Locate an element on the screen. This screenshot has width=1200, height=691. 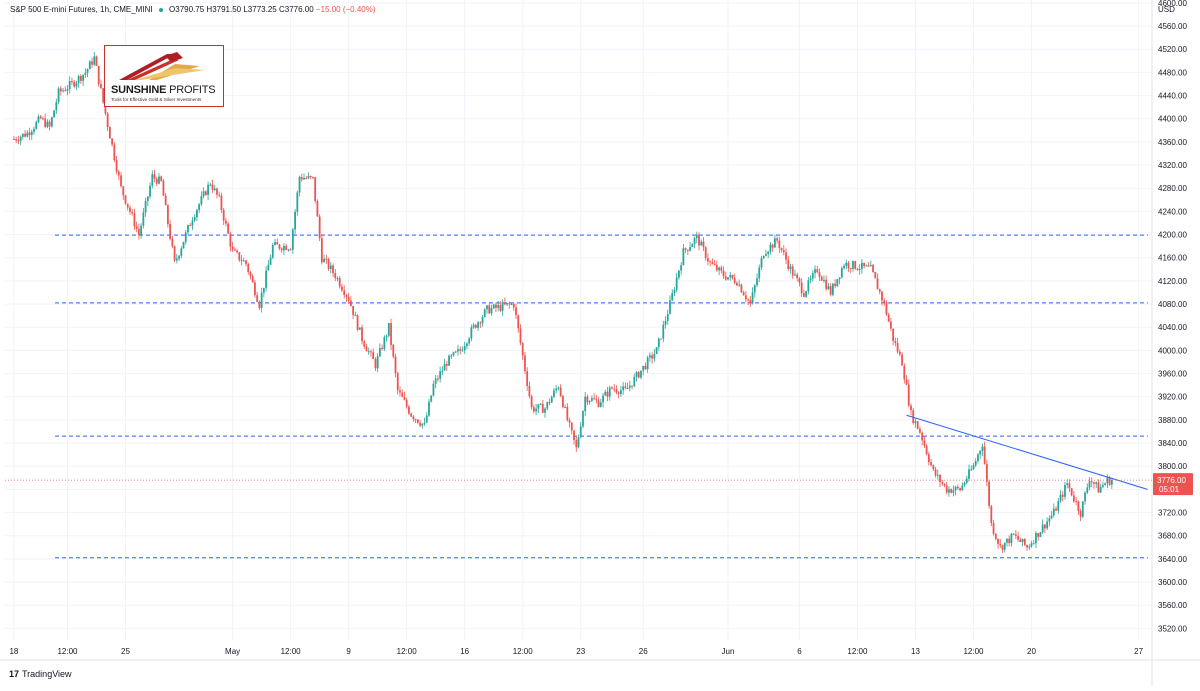
x-tick-label: 12:00 is located at coordinates (973, 651).